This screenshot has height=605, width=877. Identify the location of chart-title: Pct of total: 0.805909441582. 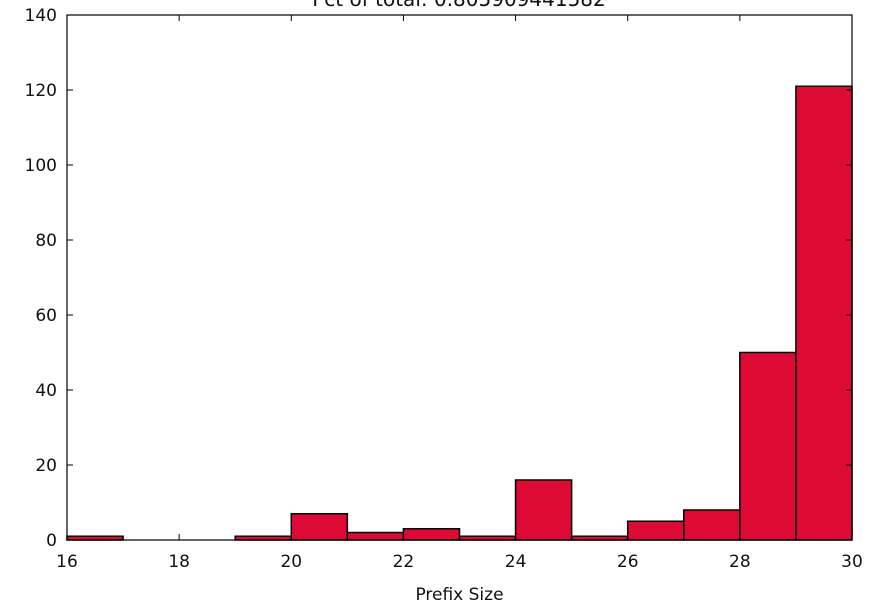
(459, 5).